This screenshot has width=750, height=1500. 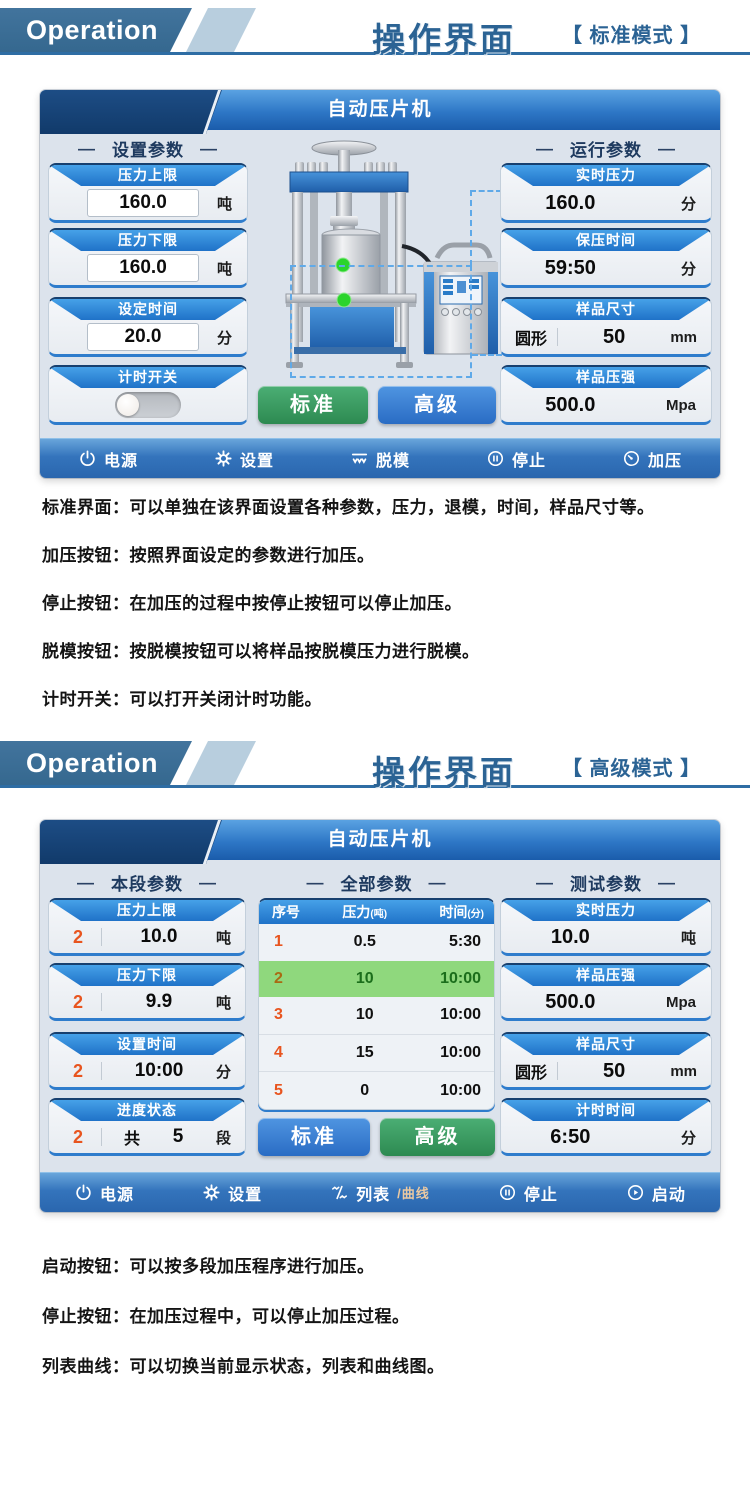 I want to click on segment-panel-title: — 本段参数 —, so click(x=147, y=882).